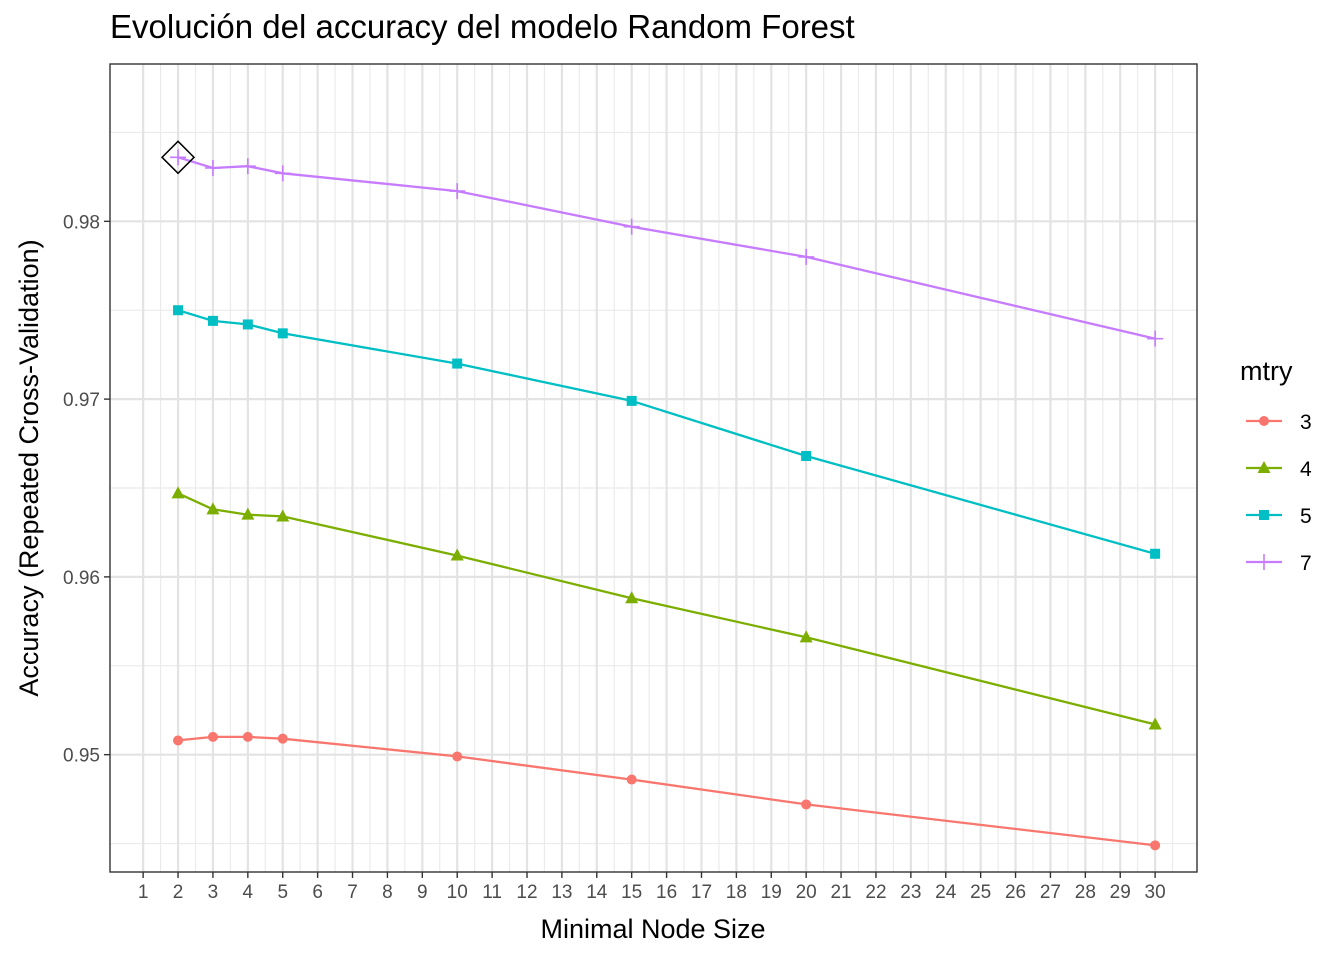 This screenshot has height=960, width=1344. I want to click on x-tick-label: 6, so click(317, 892).